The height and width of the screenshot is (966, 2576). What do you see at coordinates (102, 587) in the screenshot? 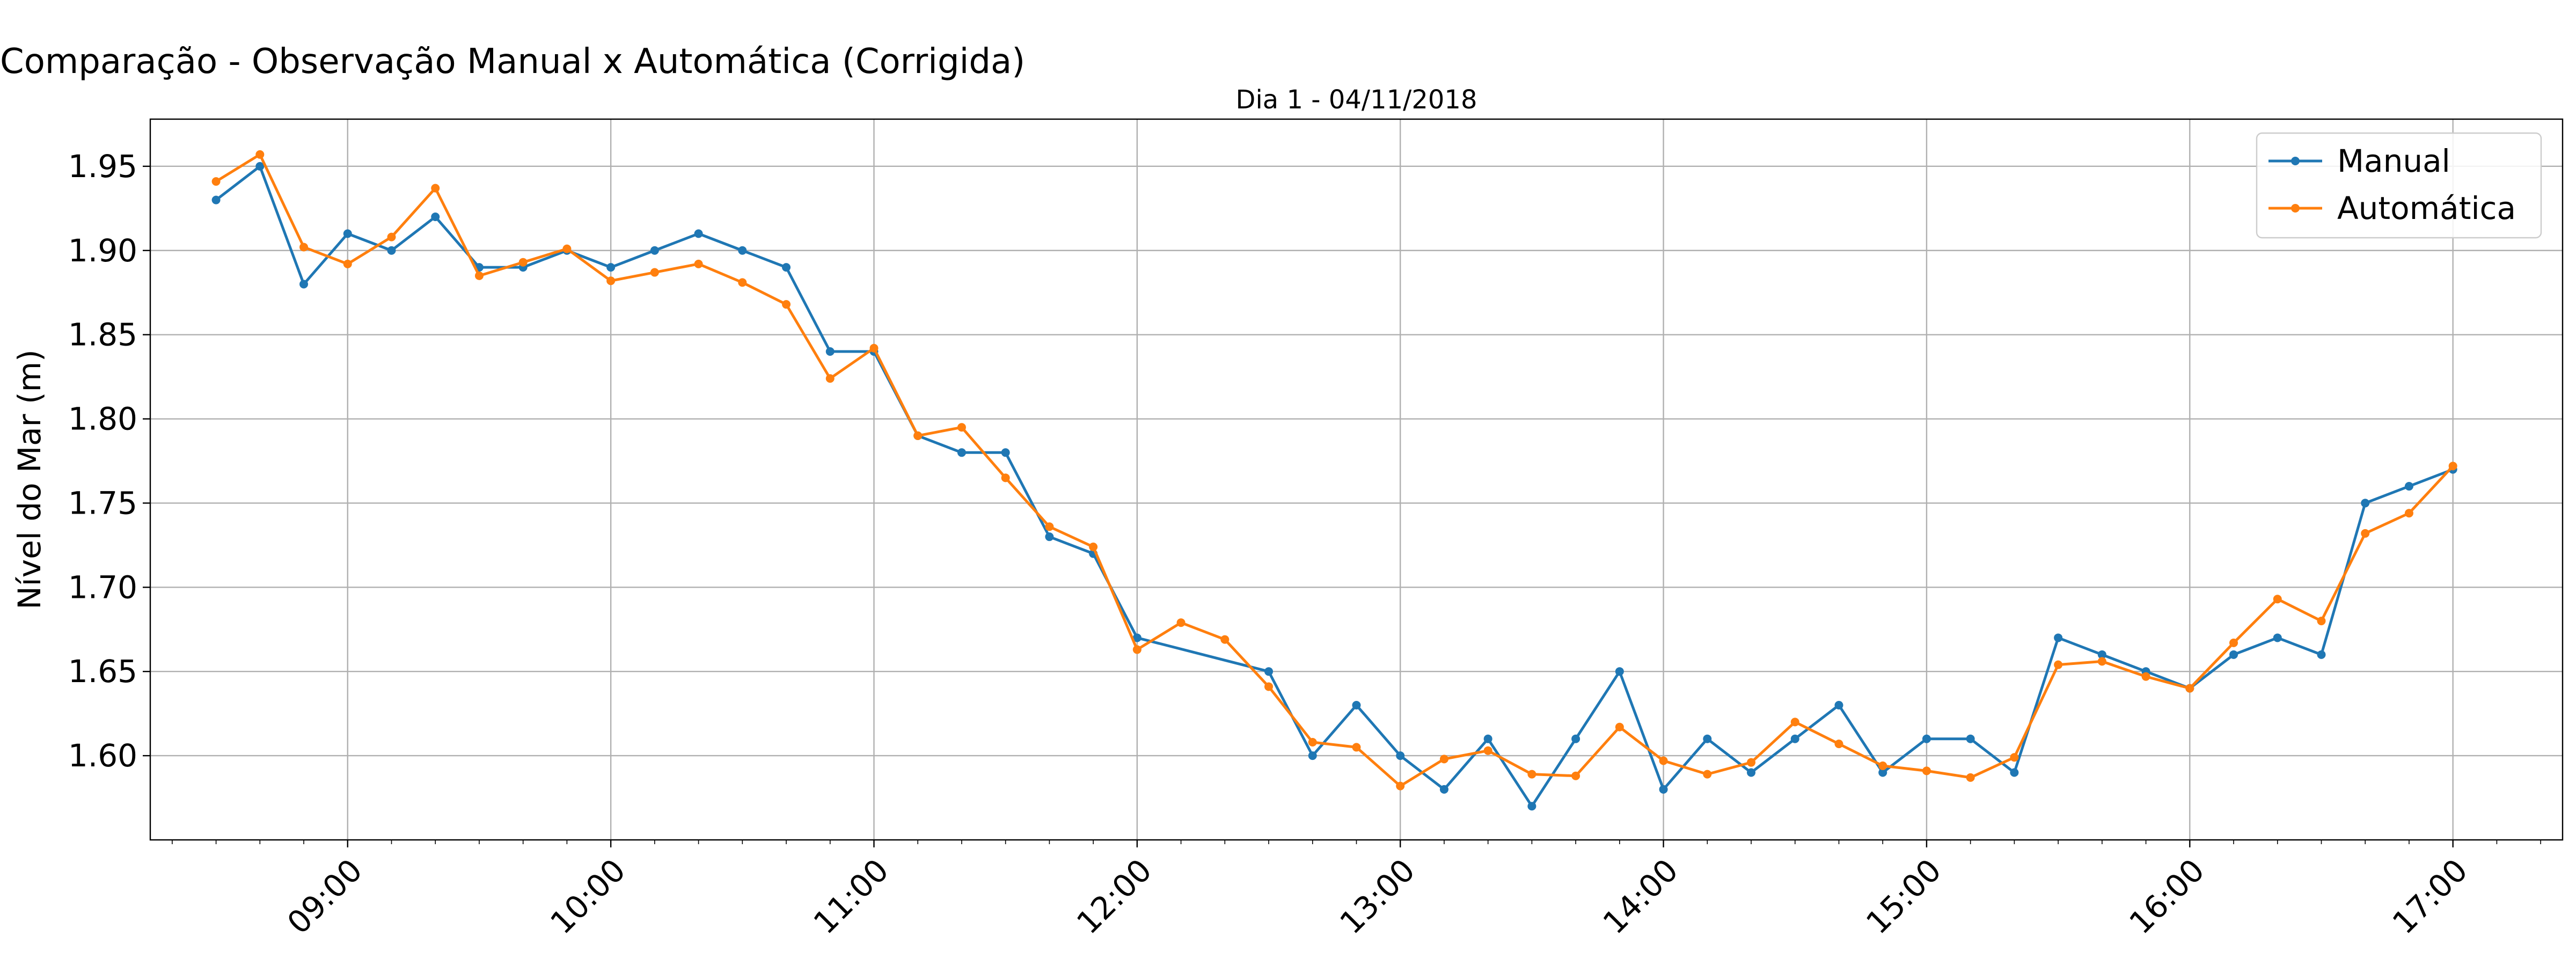
I see `y-tick-label: 1.70` at bounding box center [102, 587].